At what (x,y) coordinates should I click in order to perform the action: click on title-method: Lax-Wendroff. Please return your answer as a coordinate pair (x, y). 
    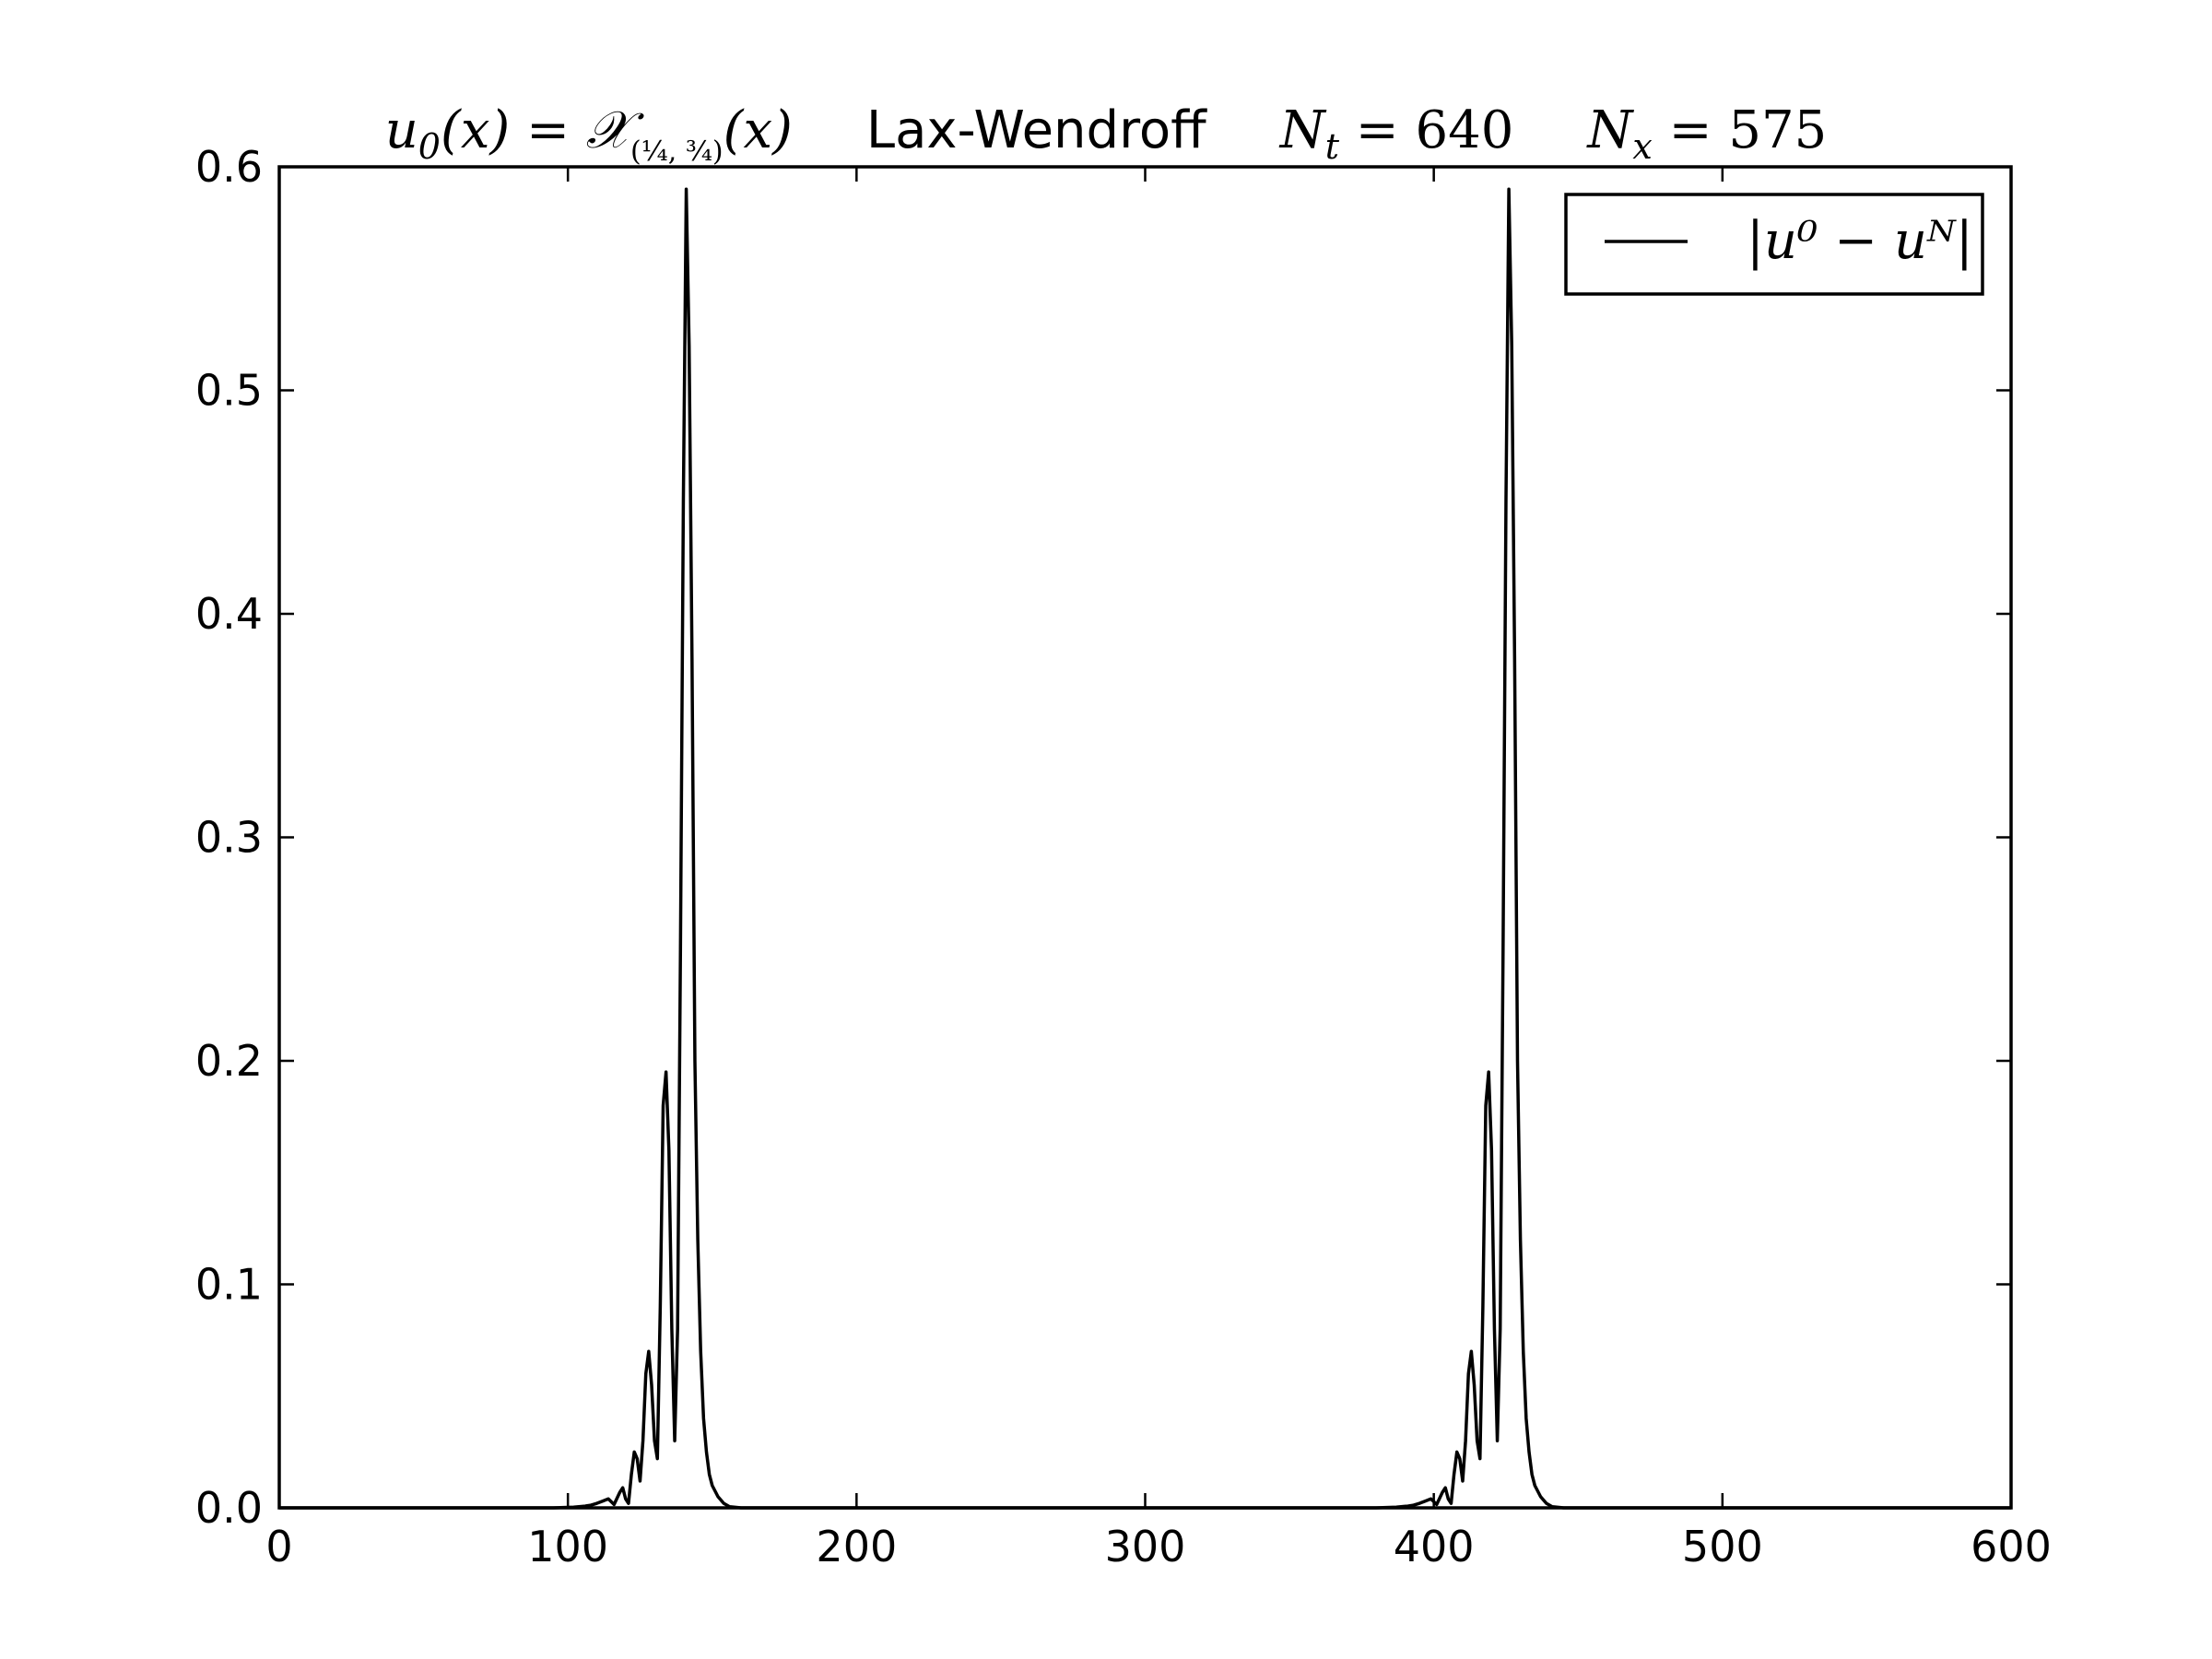
    Looking at the image, I should click on (1036, 130).